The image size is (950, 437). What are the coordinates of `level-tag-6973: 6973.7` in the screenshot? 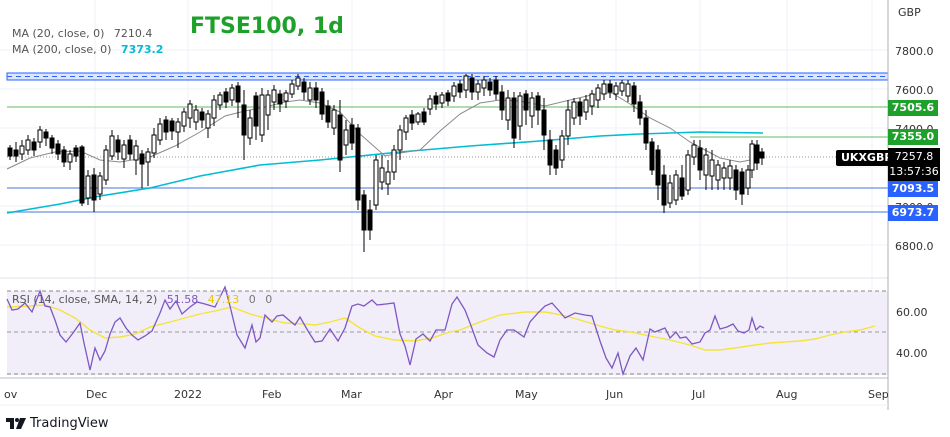 It's located at (913, 213).